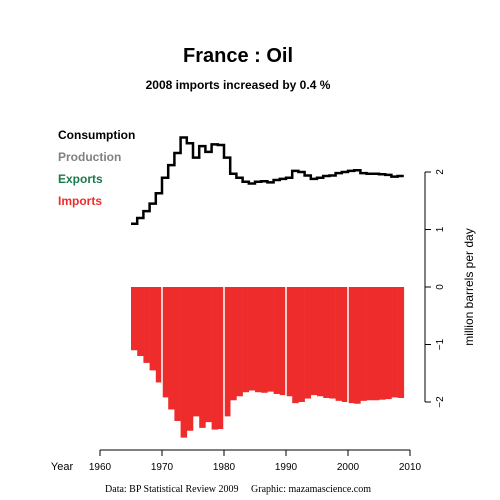 The height and width of the screenshot is (500, 500). I want to click on legend-exports: Exports, so click(80, 179).